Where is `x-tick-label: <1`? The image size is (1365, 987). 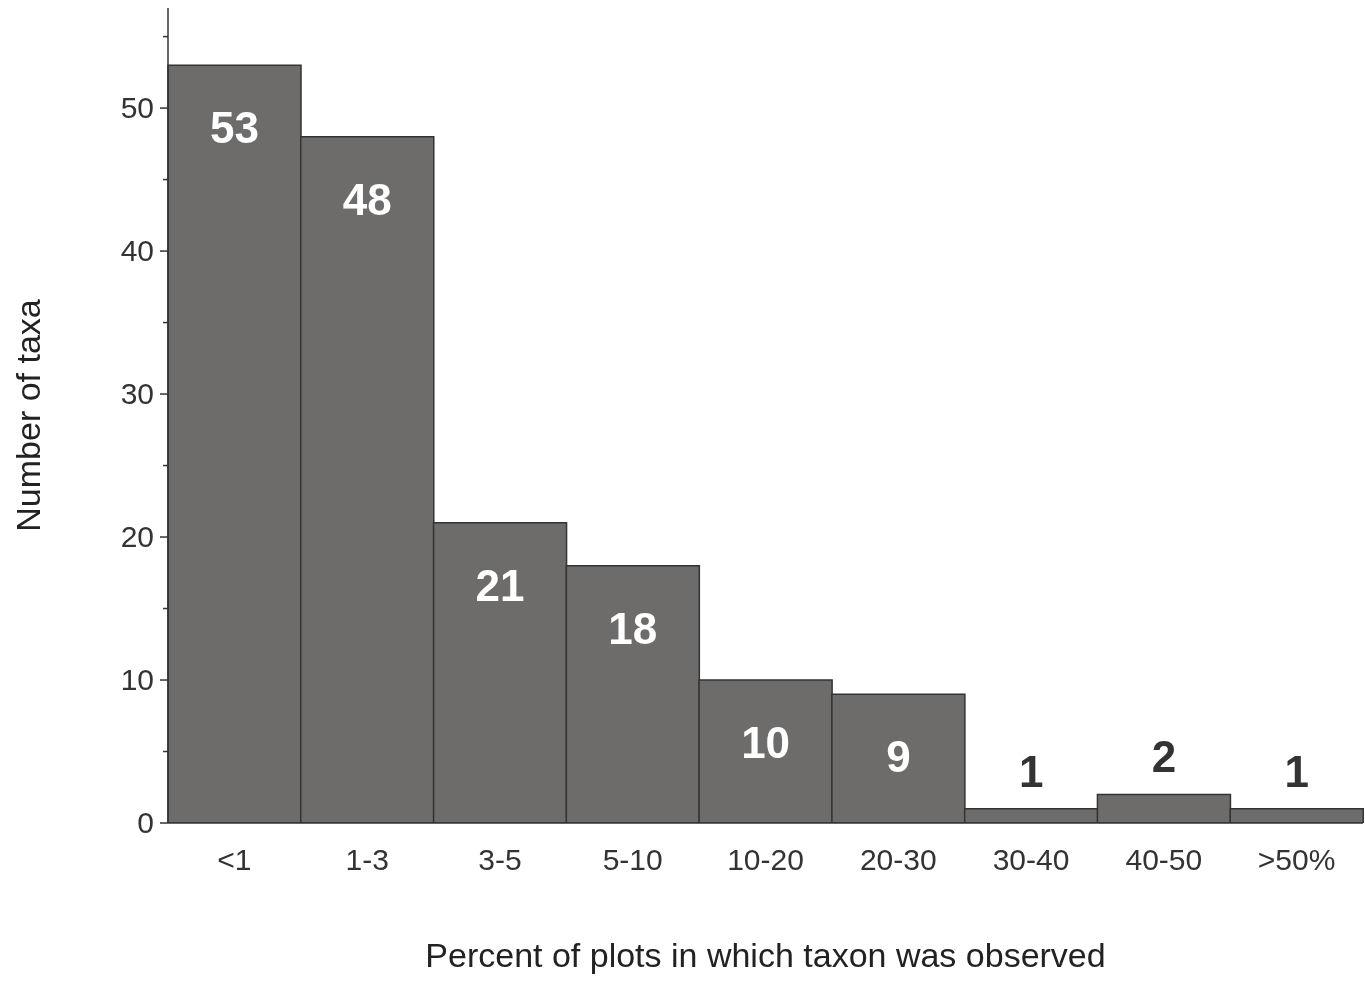 x-tick-label: <1 is located at coordinates (234, 860).